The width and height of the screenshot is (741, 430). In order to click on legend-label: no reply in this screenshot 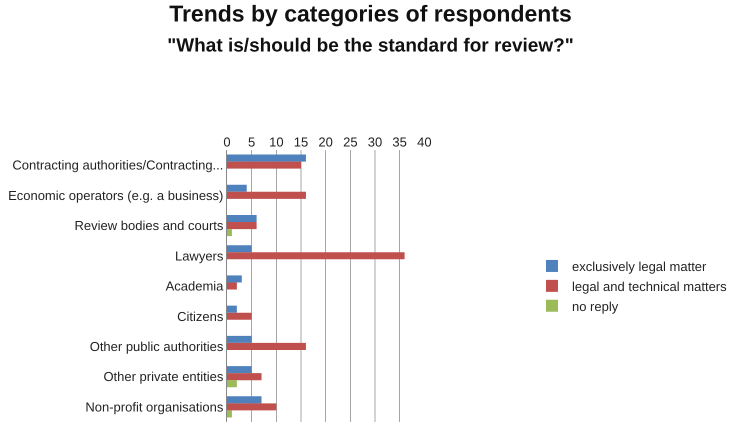, I will do `click(595, 306)`.